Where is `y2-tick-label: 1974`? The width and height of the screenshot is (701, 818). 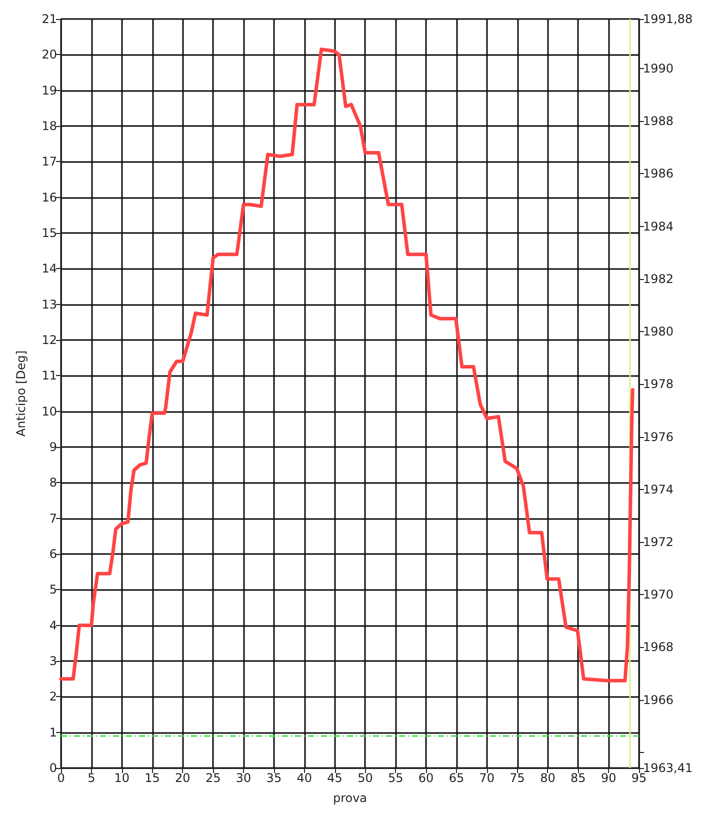
y2-tick-label: 1974 is located at coordinates (658, 489).